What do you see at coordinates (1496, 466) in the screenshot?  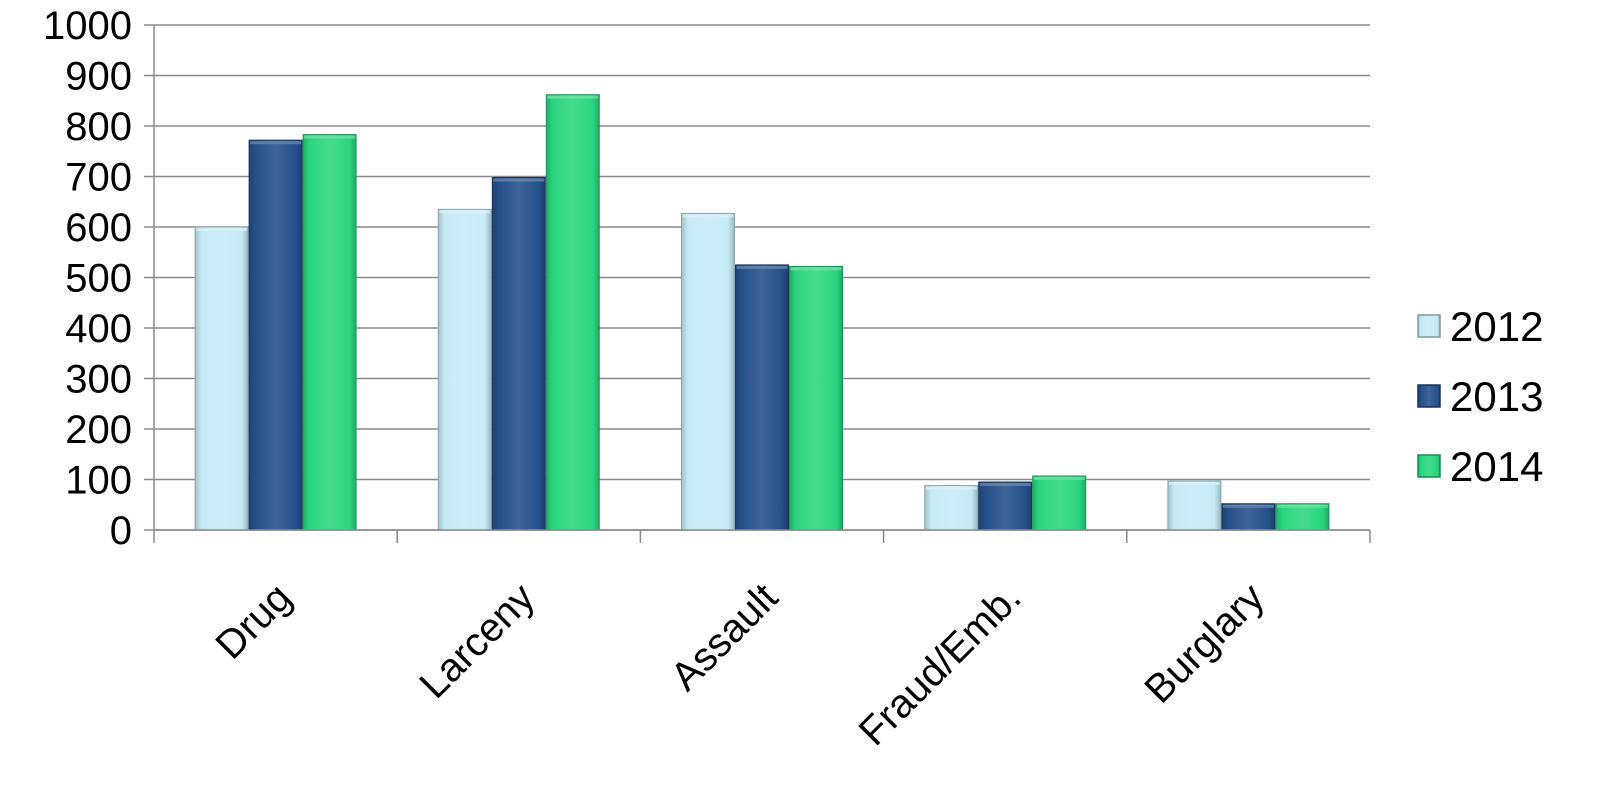 I see `legend-label: 2014` at bounding box center [1496, 466].